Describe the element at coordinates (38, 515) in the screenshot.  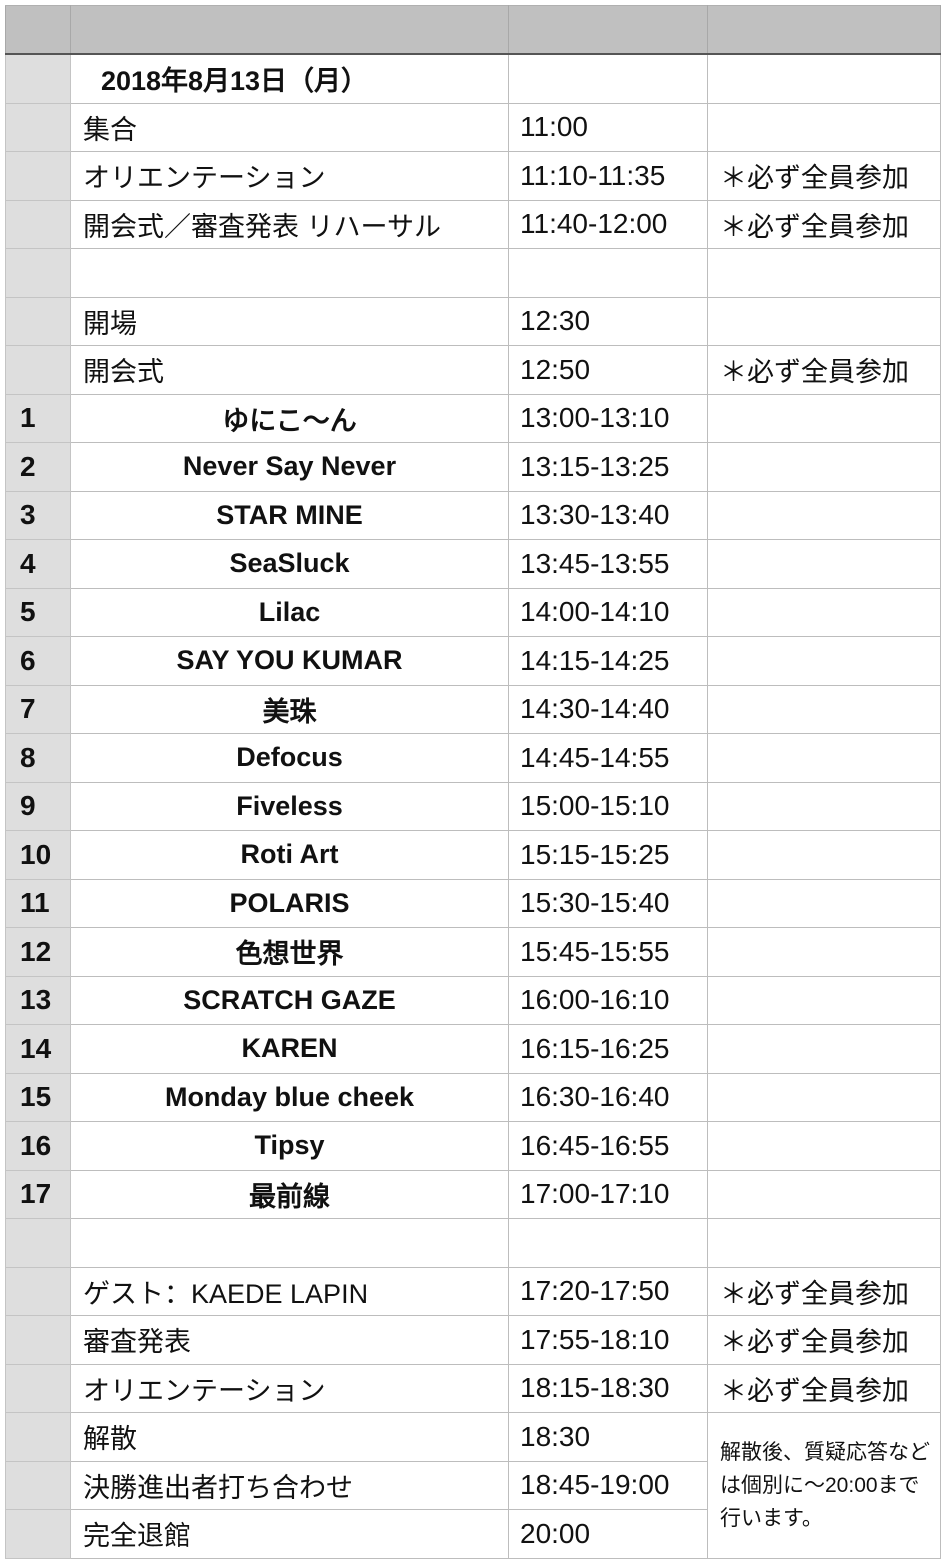
I see `row-number: 3` at that location.